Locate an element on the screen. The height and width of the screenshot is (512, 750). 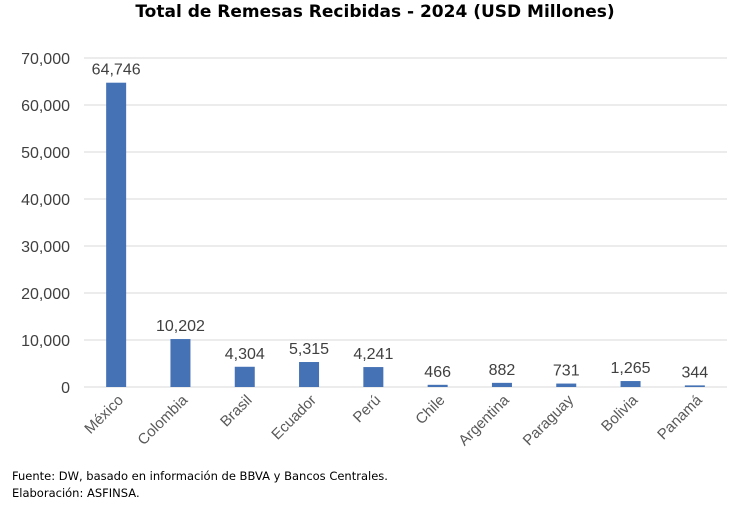
y-tick-label: 60,000 is located at coordinates (45, 106).